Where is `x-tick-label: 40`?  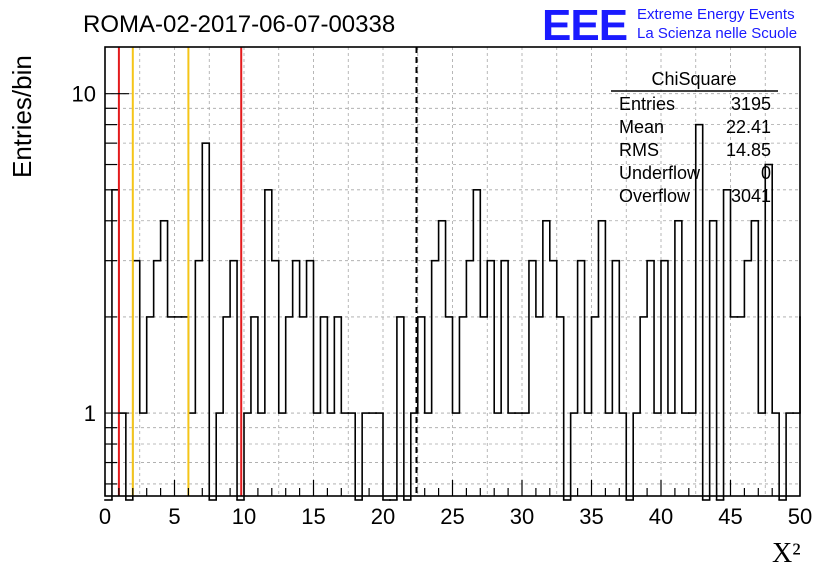
x-tick-label: 40 is located at coordinates (661, 516).